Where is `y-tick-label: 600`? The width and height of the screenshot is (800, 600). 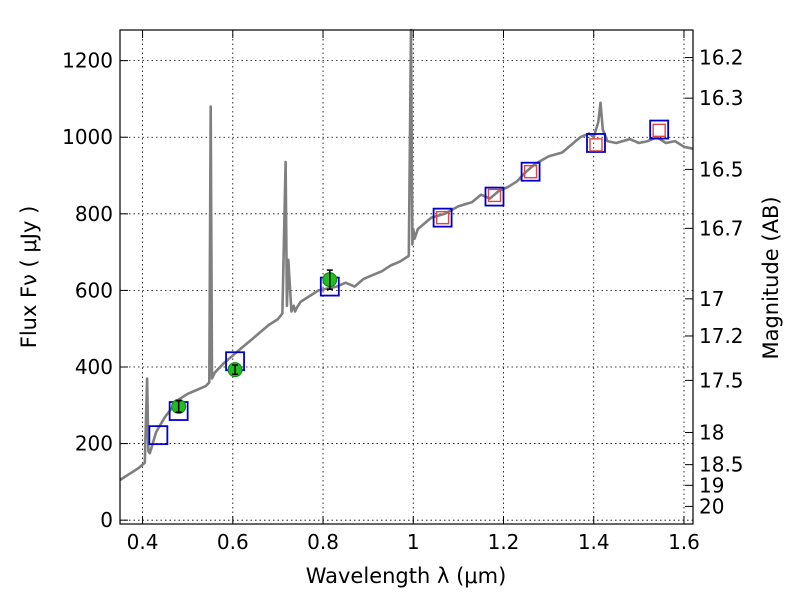
y-tick-label: 600 is located at coordinates (94, 290).